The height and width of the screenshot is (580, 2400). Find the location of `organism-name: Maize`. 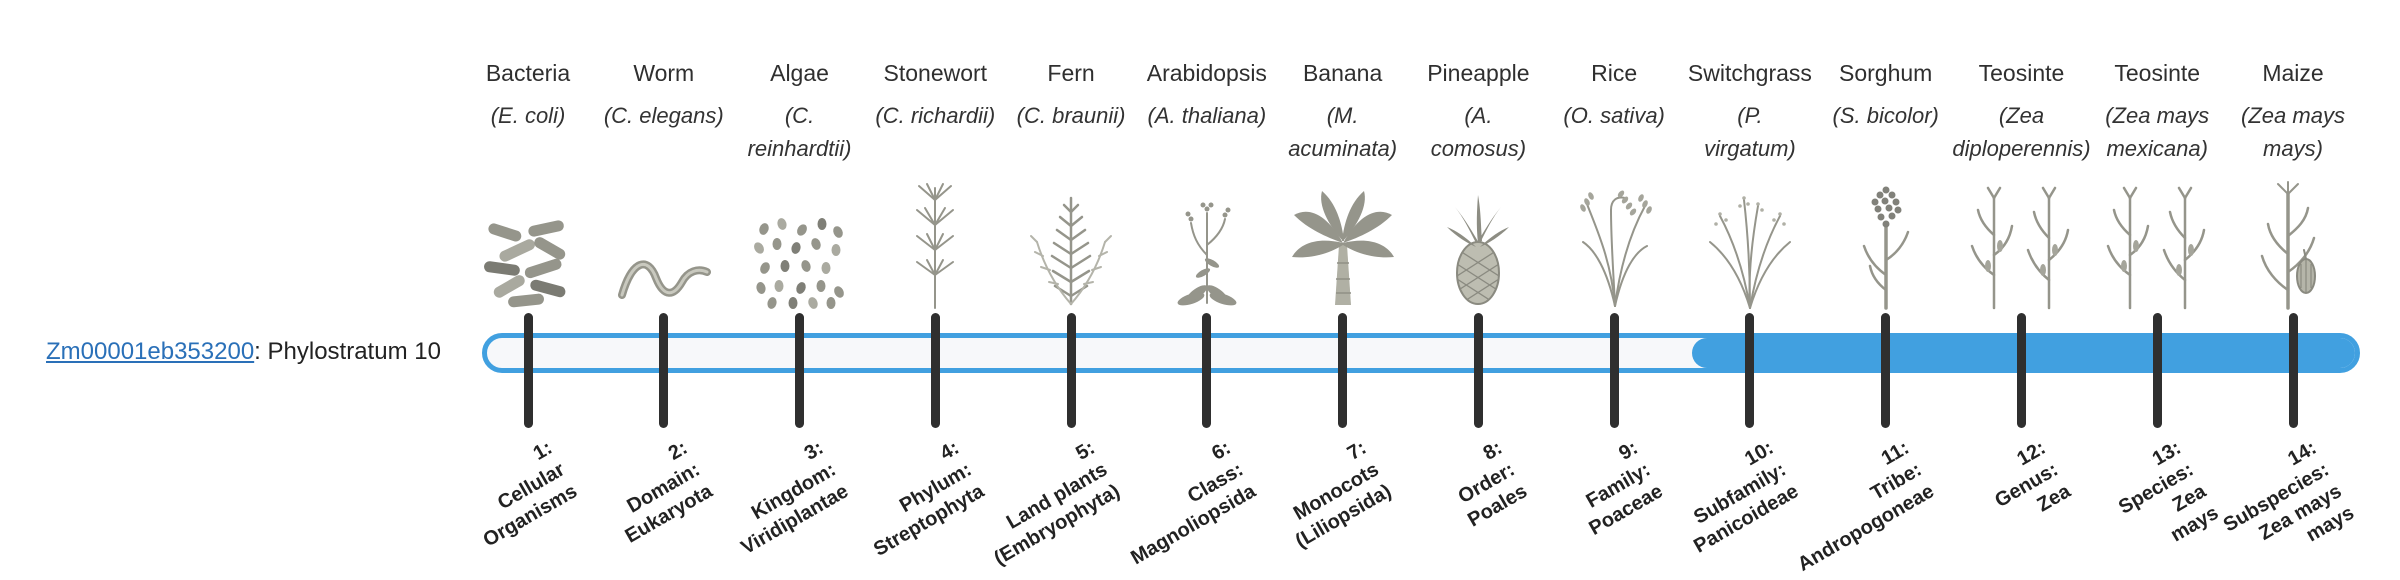

organism-name: Maize is located at coordinates (2293, 73).